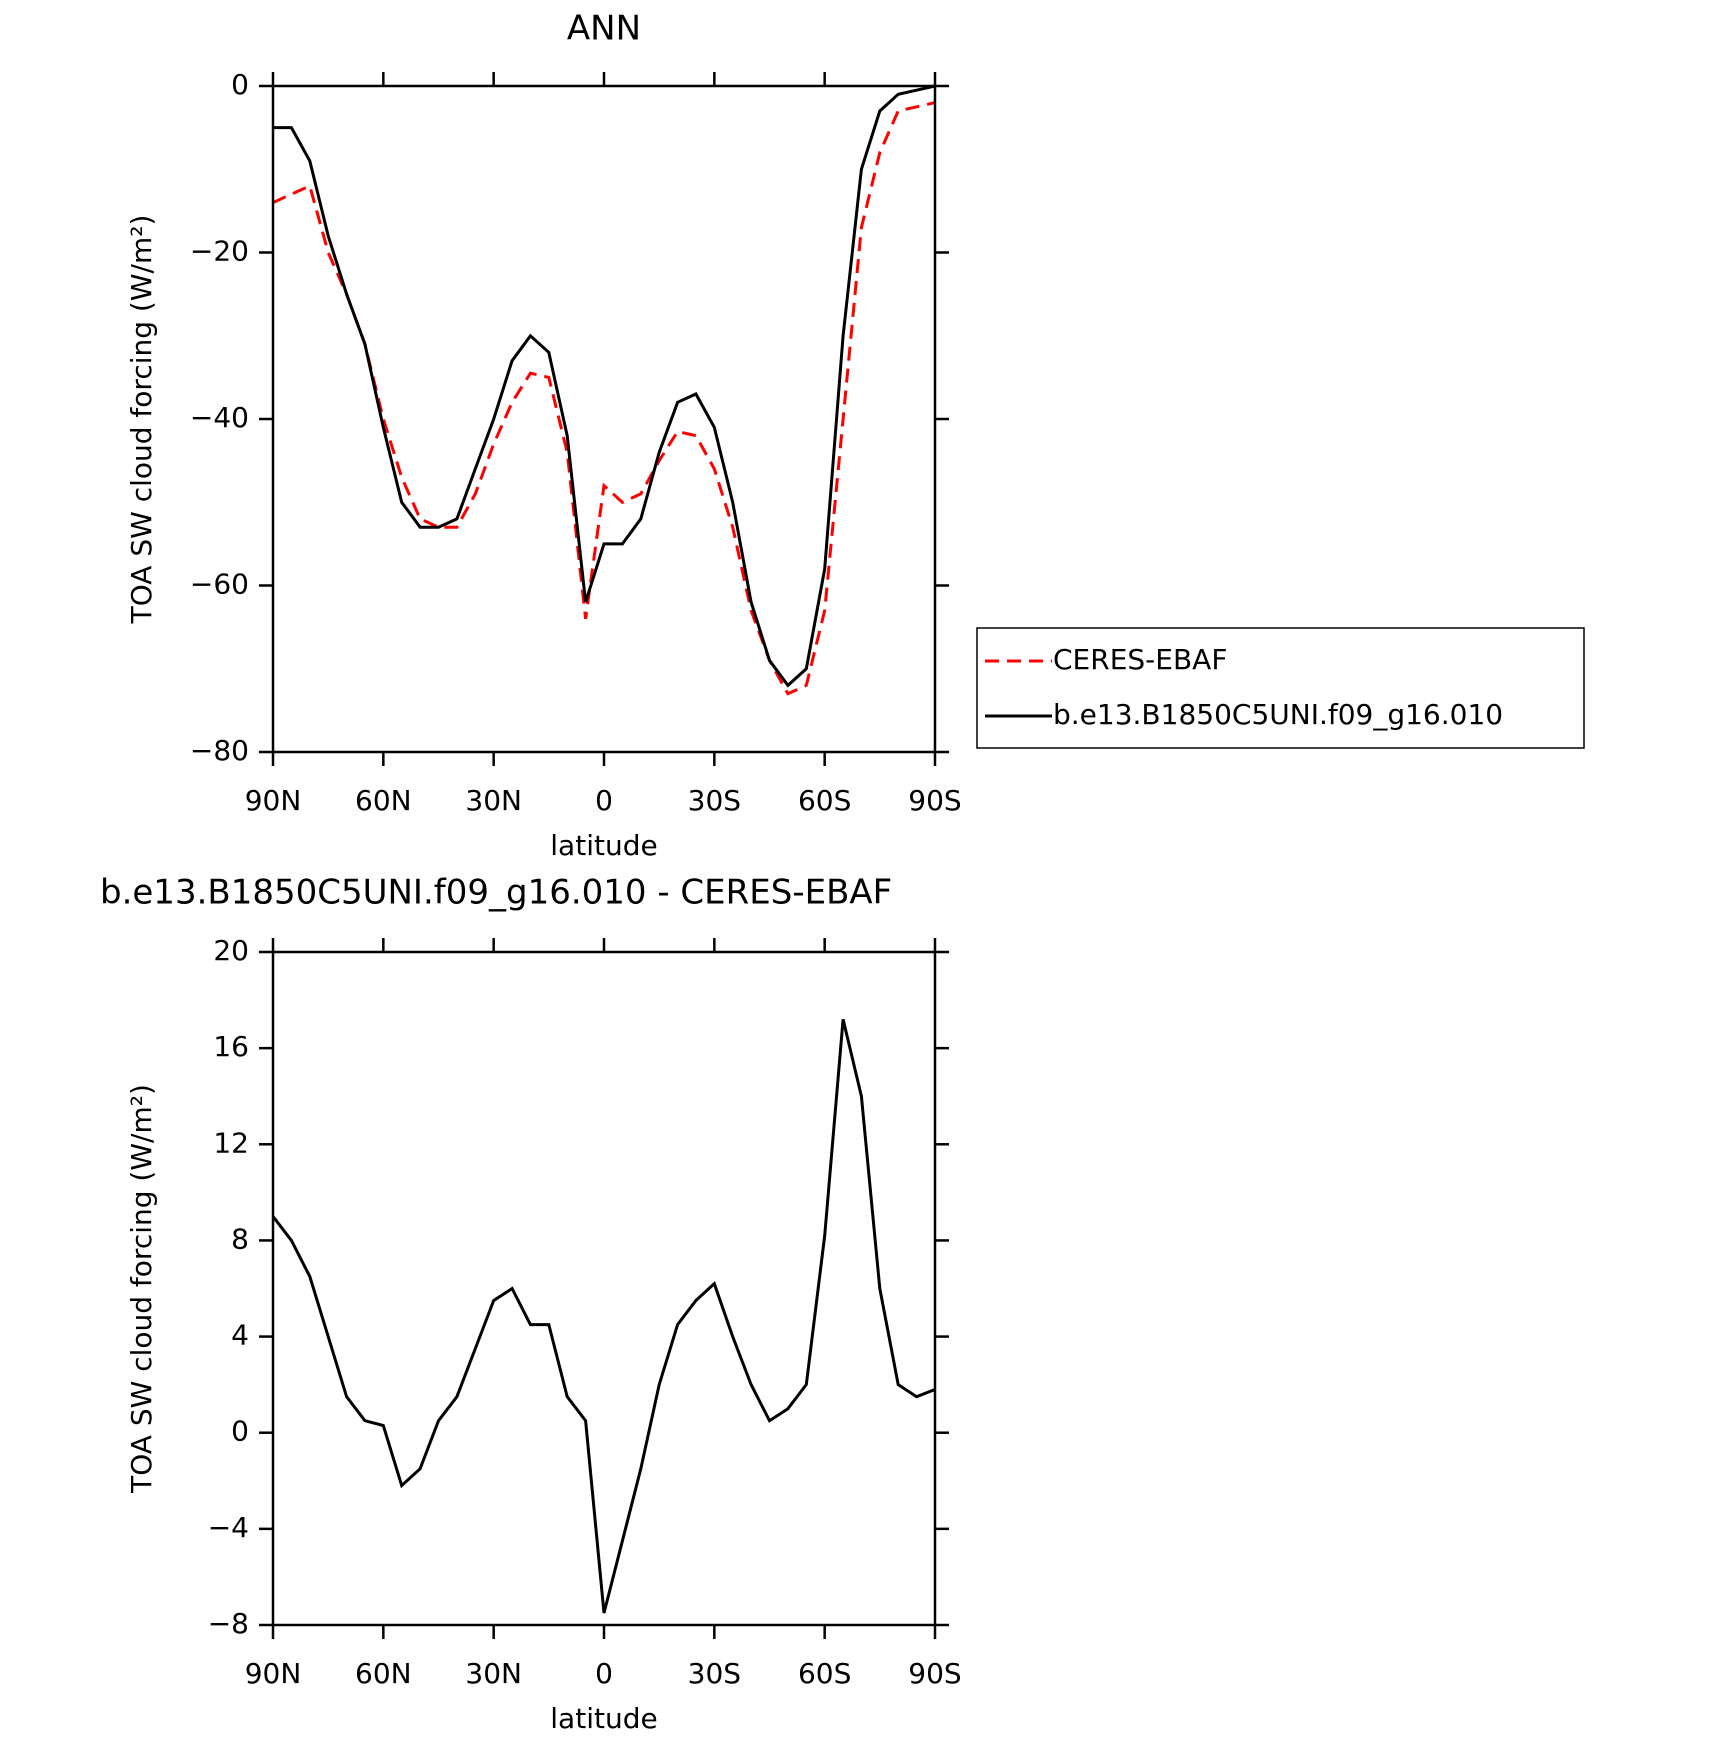 This screenshot has width=1710, height=1740. I want to click on y-tick-label: 12, so click(231, 1142).